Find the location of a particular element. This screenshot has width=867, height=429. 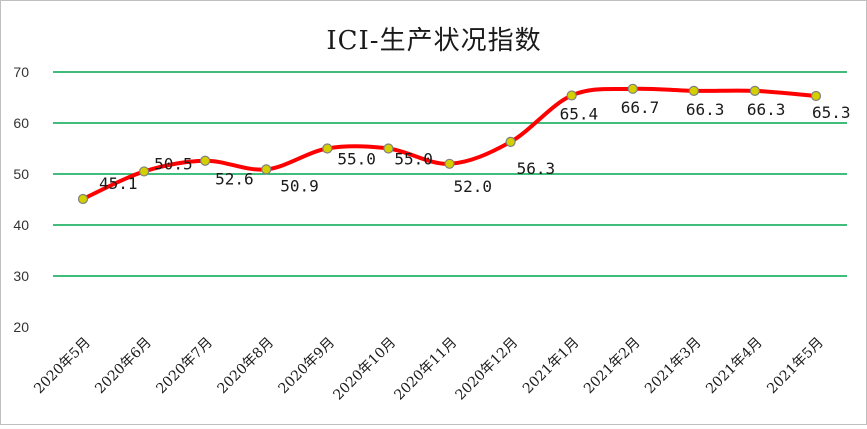

data-label: 65.3 is located at coordinates (831, 112).